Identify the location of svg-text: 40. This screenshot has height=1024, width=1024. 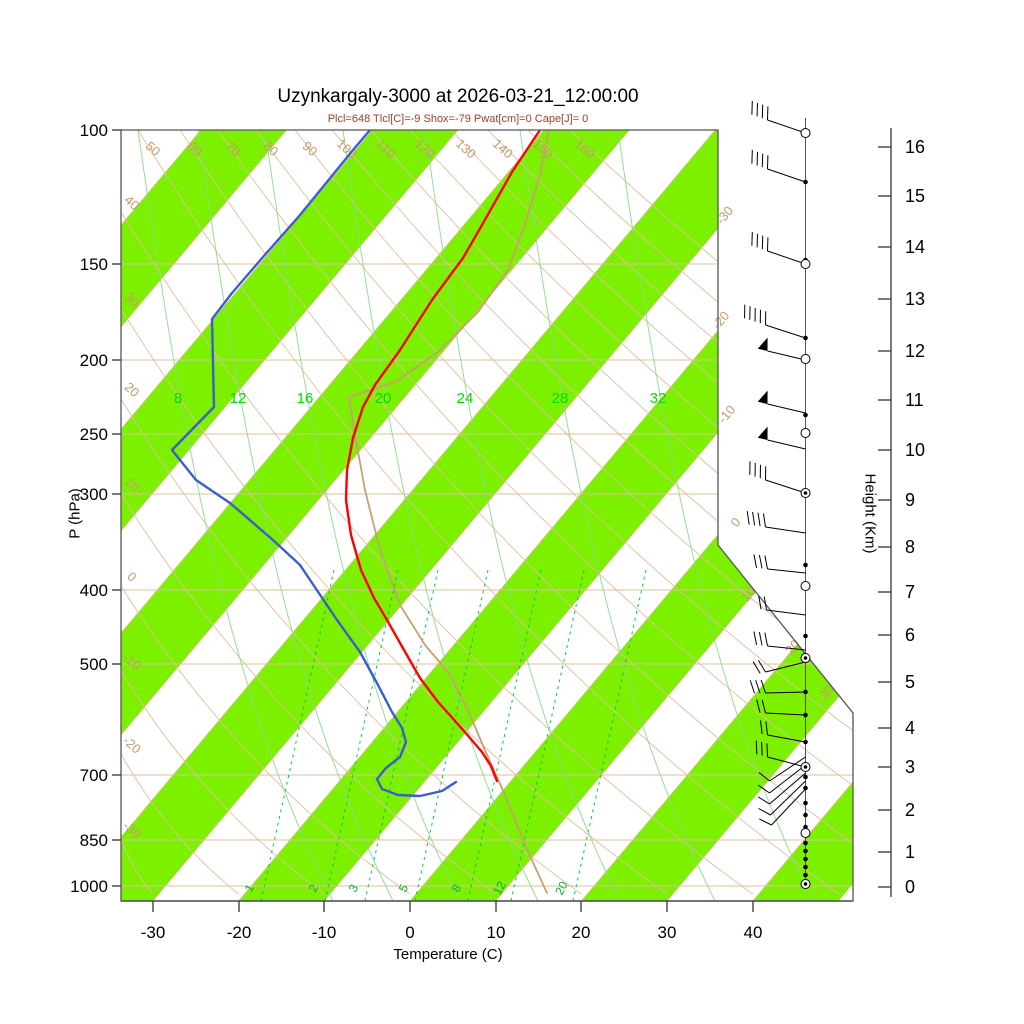
(753, 932).